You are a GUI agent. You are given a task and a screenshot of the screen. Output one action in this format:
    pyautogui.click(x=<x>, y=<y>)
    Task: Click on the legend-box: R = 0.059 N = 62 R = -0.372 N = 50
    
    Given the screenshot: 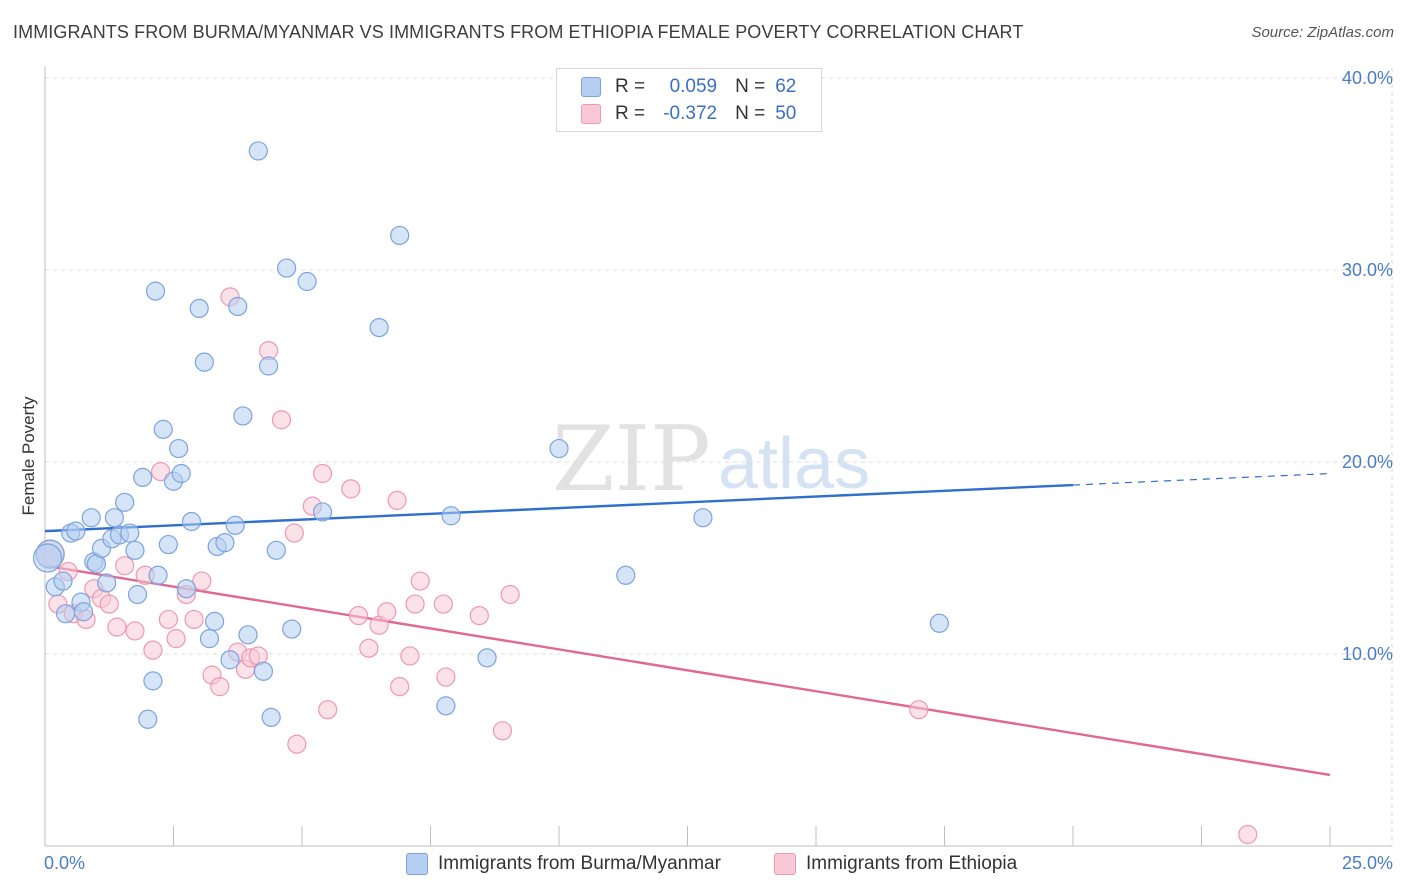 What is the action you would take?
    pyautogui.click(x=689, y=100)
    